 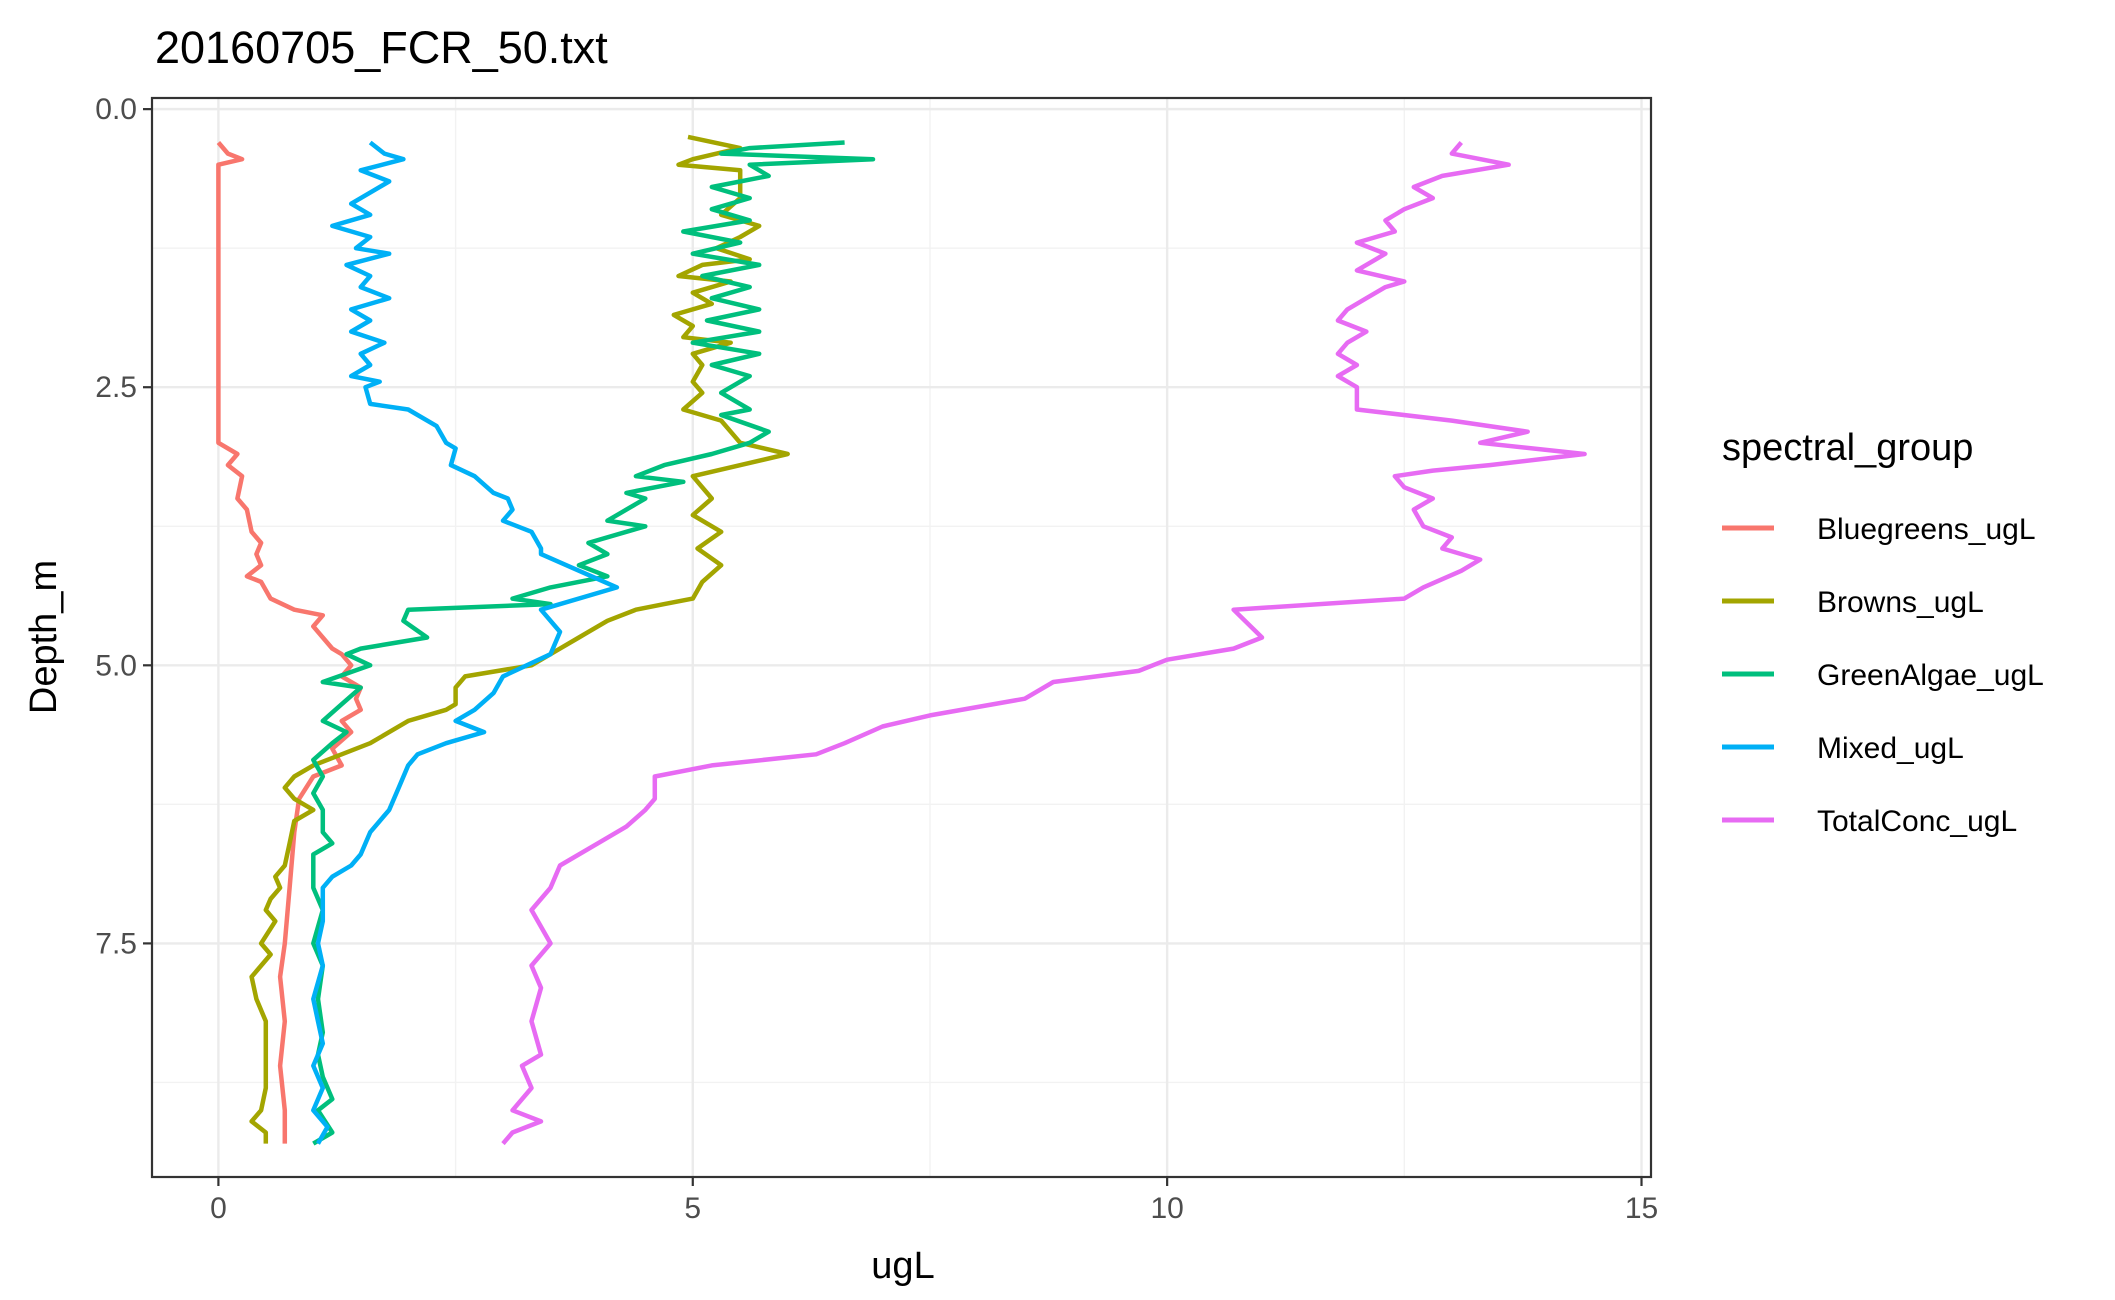 I want to click on legend-item: Browns_ugL, so click(x=1853, y=602).